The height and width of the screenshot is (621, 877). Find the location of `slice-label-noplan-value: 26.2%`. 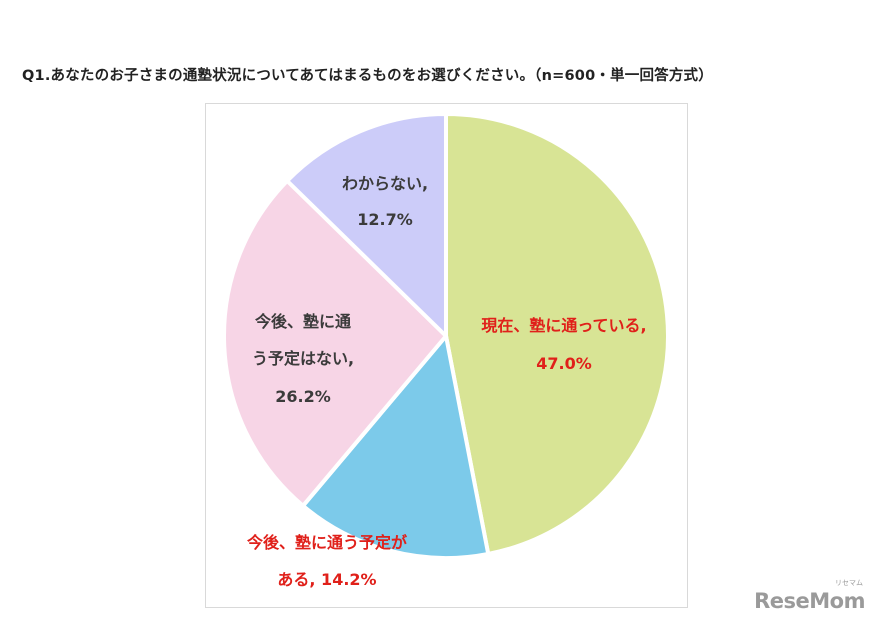

slice-label-noplan-value: 26.2% is located at coordinates (303, 396).